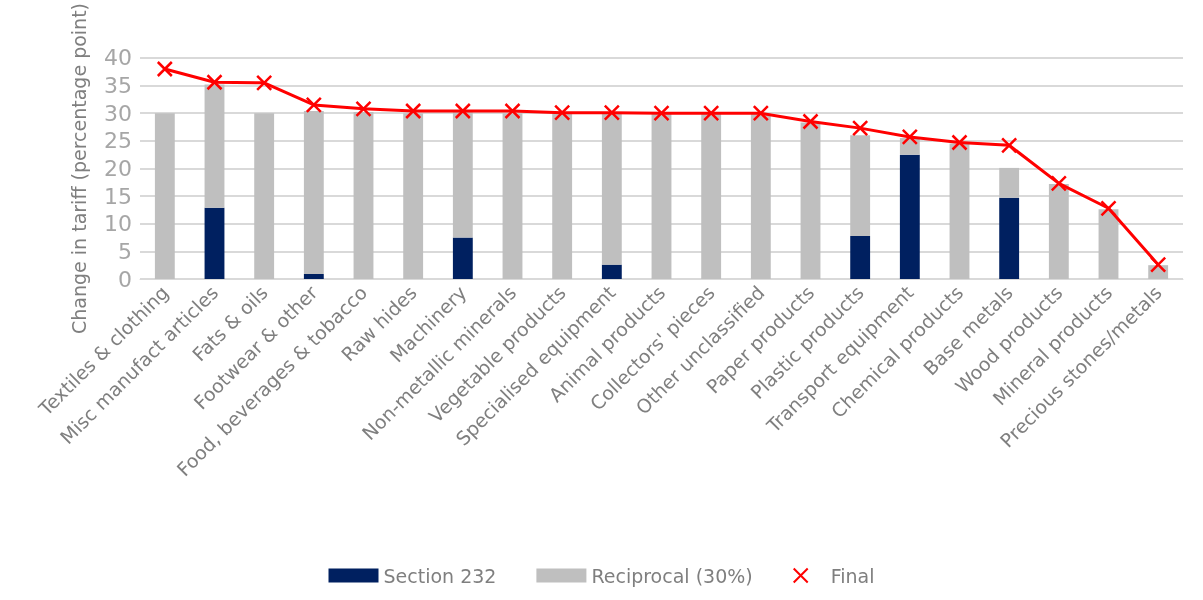 Image resolution: width=1203 pixels, height=600 pixels. What do you see at coordinates (440, 575) in the screenshot?
I see `legend-label: Section 232` at bounding box center [440, 575].